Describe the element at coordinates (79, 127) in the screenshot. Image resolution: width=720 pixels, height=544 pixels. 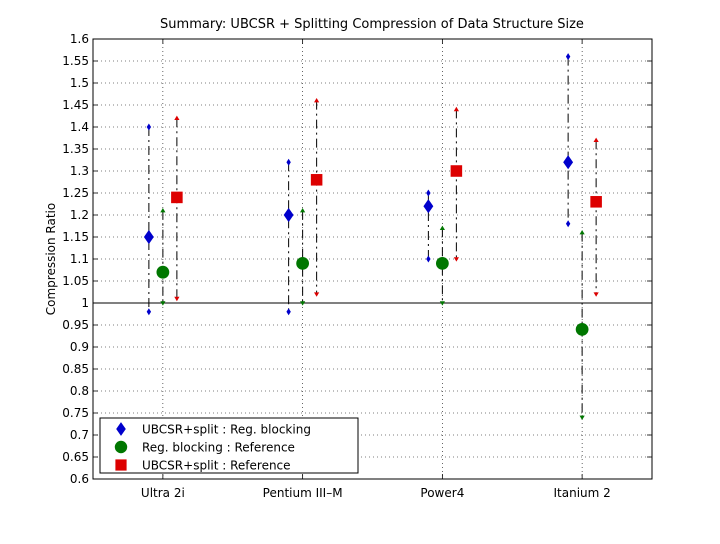
I see `y-tick-label: 1.4` at that location.